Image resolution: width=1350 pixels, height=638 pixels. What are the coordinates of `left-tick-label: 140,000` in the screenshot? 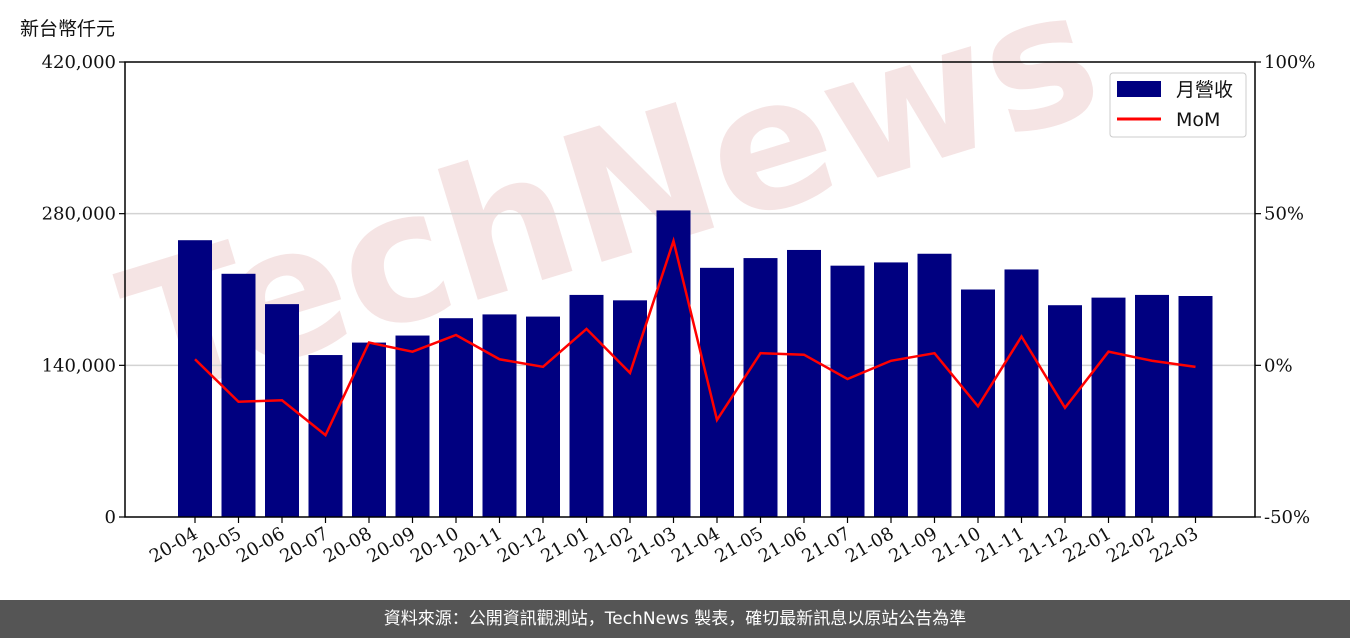 It's located at (79, 365).